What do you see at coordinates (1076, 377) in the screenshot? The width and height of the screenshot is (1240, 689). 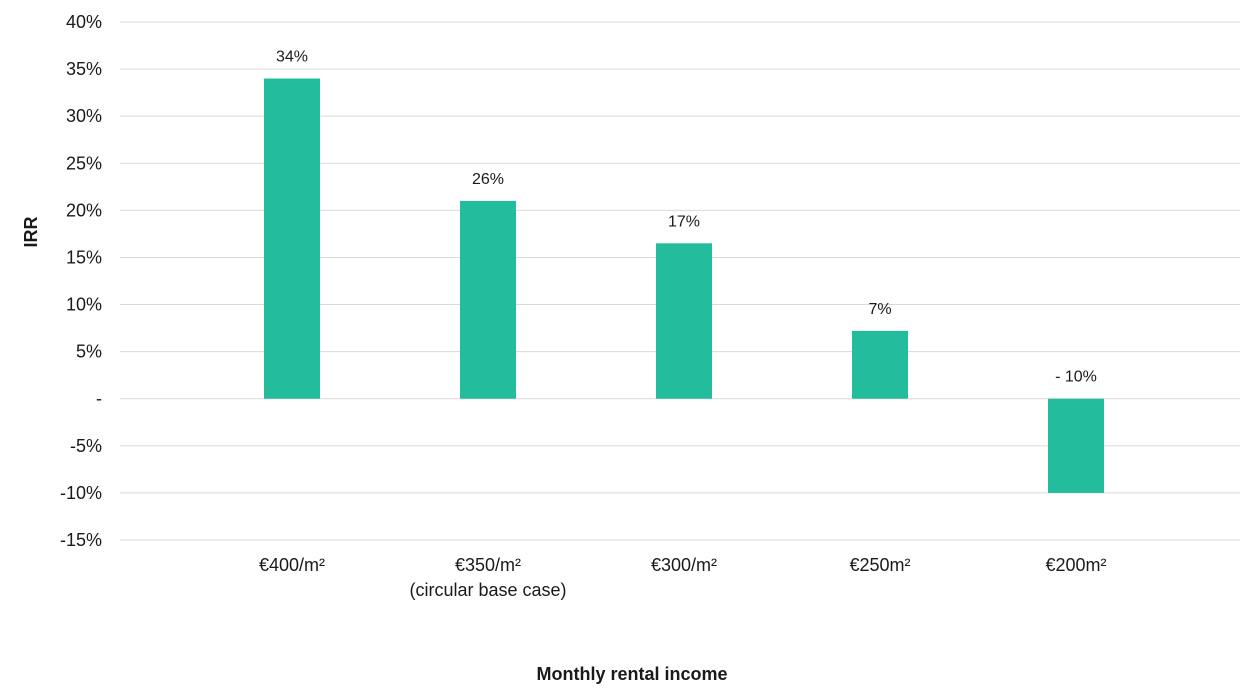 I see `data-label: - 10%` at bounding box center [1076, 377].